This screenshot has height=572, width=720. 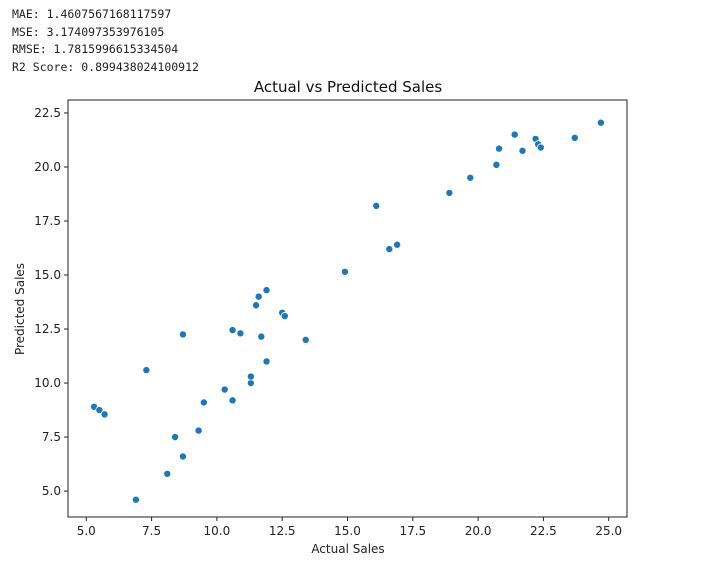 What do you see at coordinates (51, 491) in the screenshot?
I see `y-tick-label: 5.0` at bounding box center [51, 491].